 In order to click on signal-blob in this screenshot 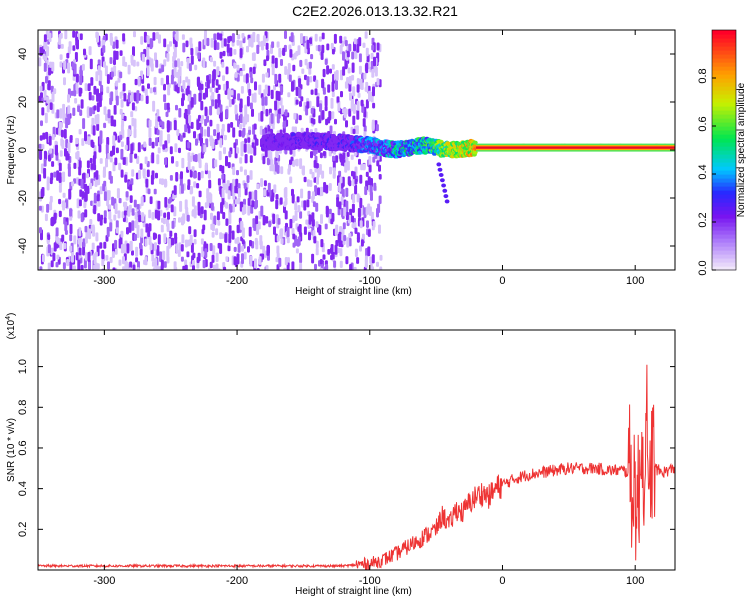, I will do `click(442, 180)`.